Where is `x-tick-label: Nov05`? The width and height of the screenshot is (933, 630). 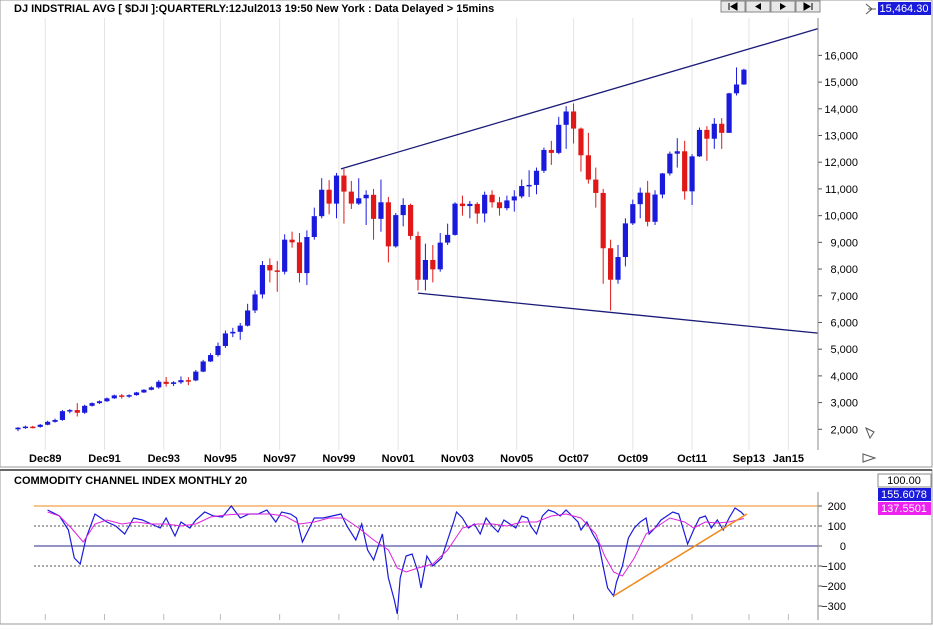 x-tick-label: Nov05 is located at coordinates (516, 459).